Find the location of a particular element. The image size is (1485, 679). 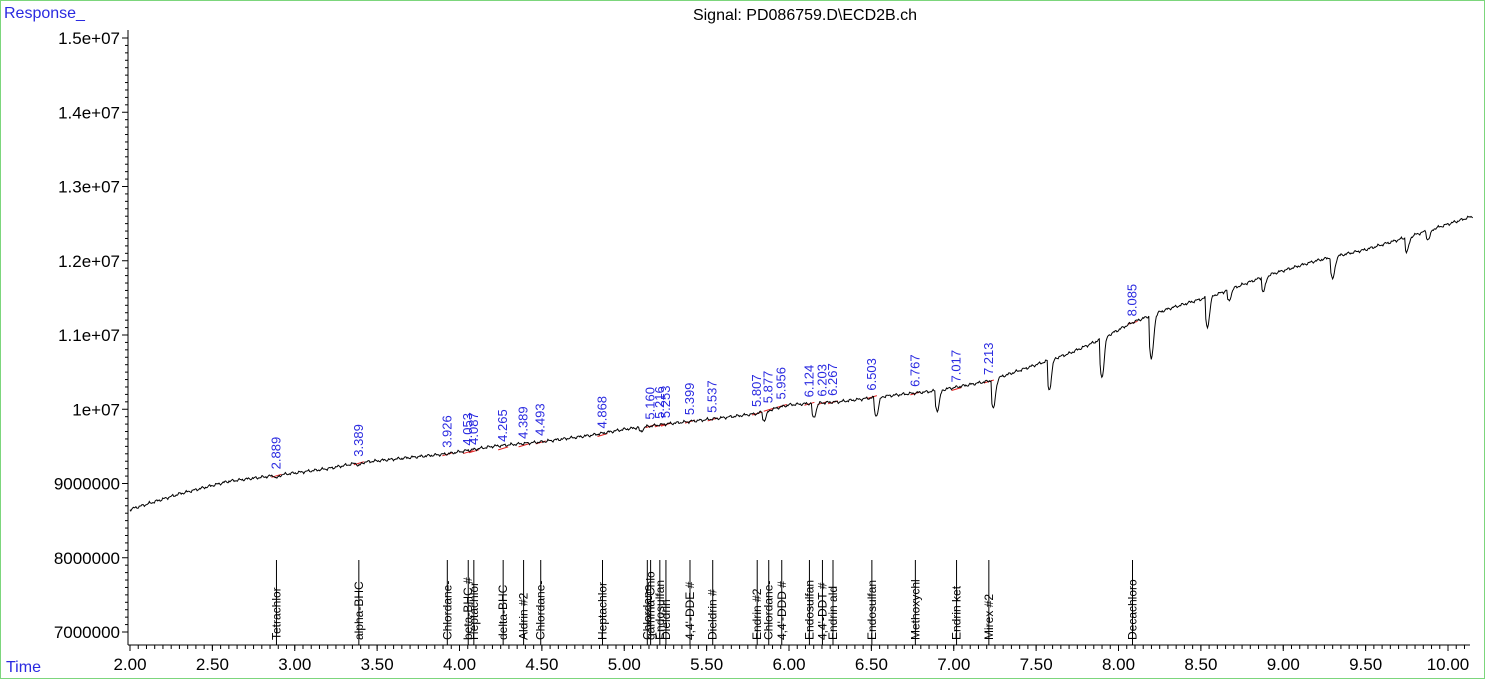

y-tick-label: 1.2e+07 is located at coordinates (89, 261).